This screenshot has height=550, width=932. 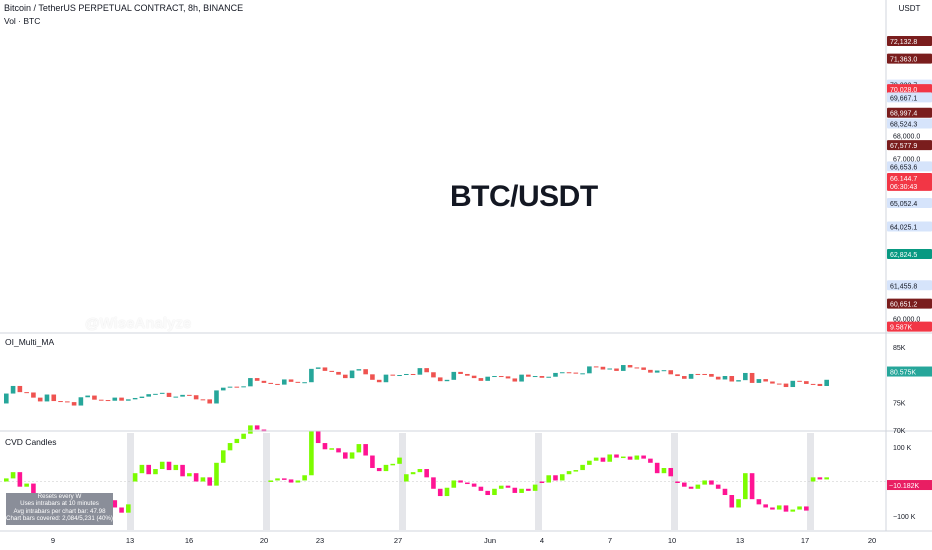 What do you see at coordinates (542, 540) in the screenshot?
I see `time-tick-label: 4` at bounding box center [542, 540].